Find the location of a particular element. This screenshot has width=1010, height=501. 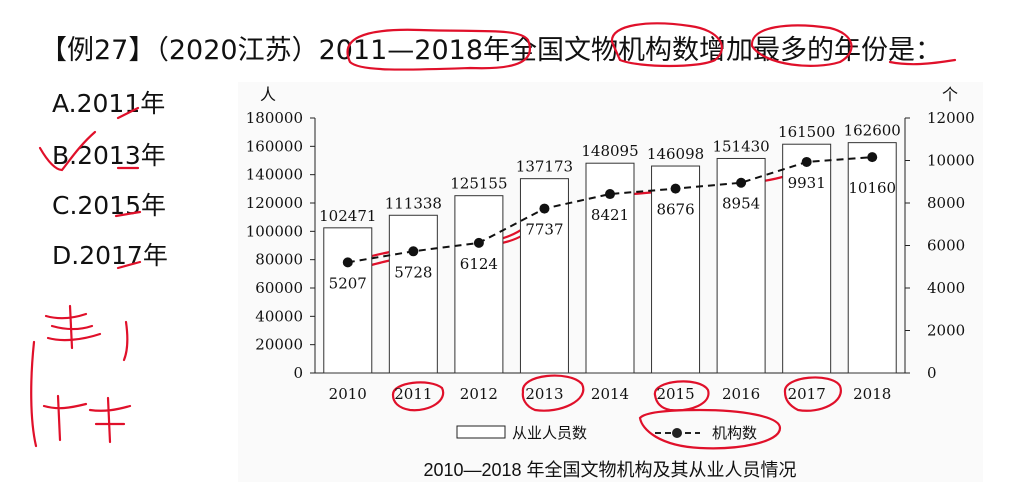

machine-count-line is located at coordinates (610, 210).